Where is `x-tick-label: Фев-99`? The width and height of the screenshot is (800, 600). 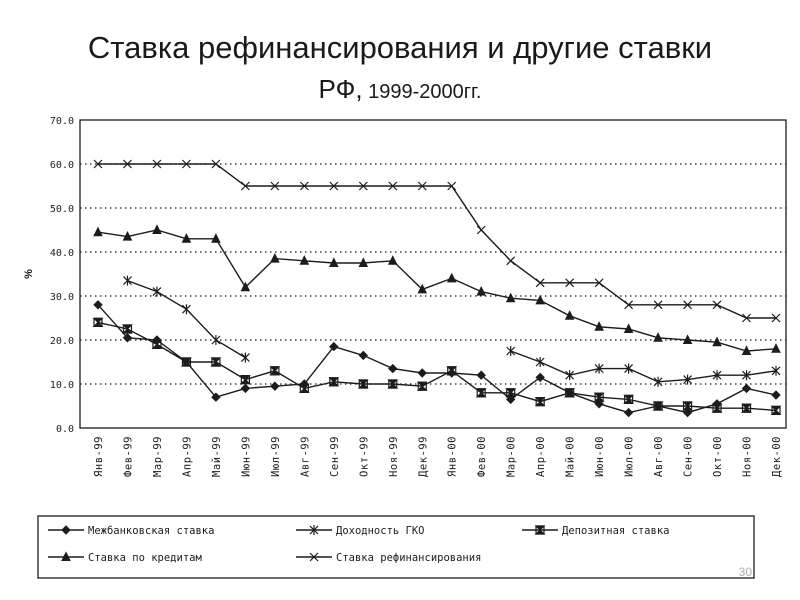 x-tick-label: Фев-99 is located at coordinates (128, 456).